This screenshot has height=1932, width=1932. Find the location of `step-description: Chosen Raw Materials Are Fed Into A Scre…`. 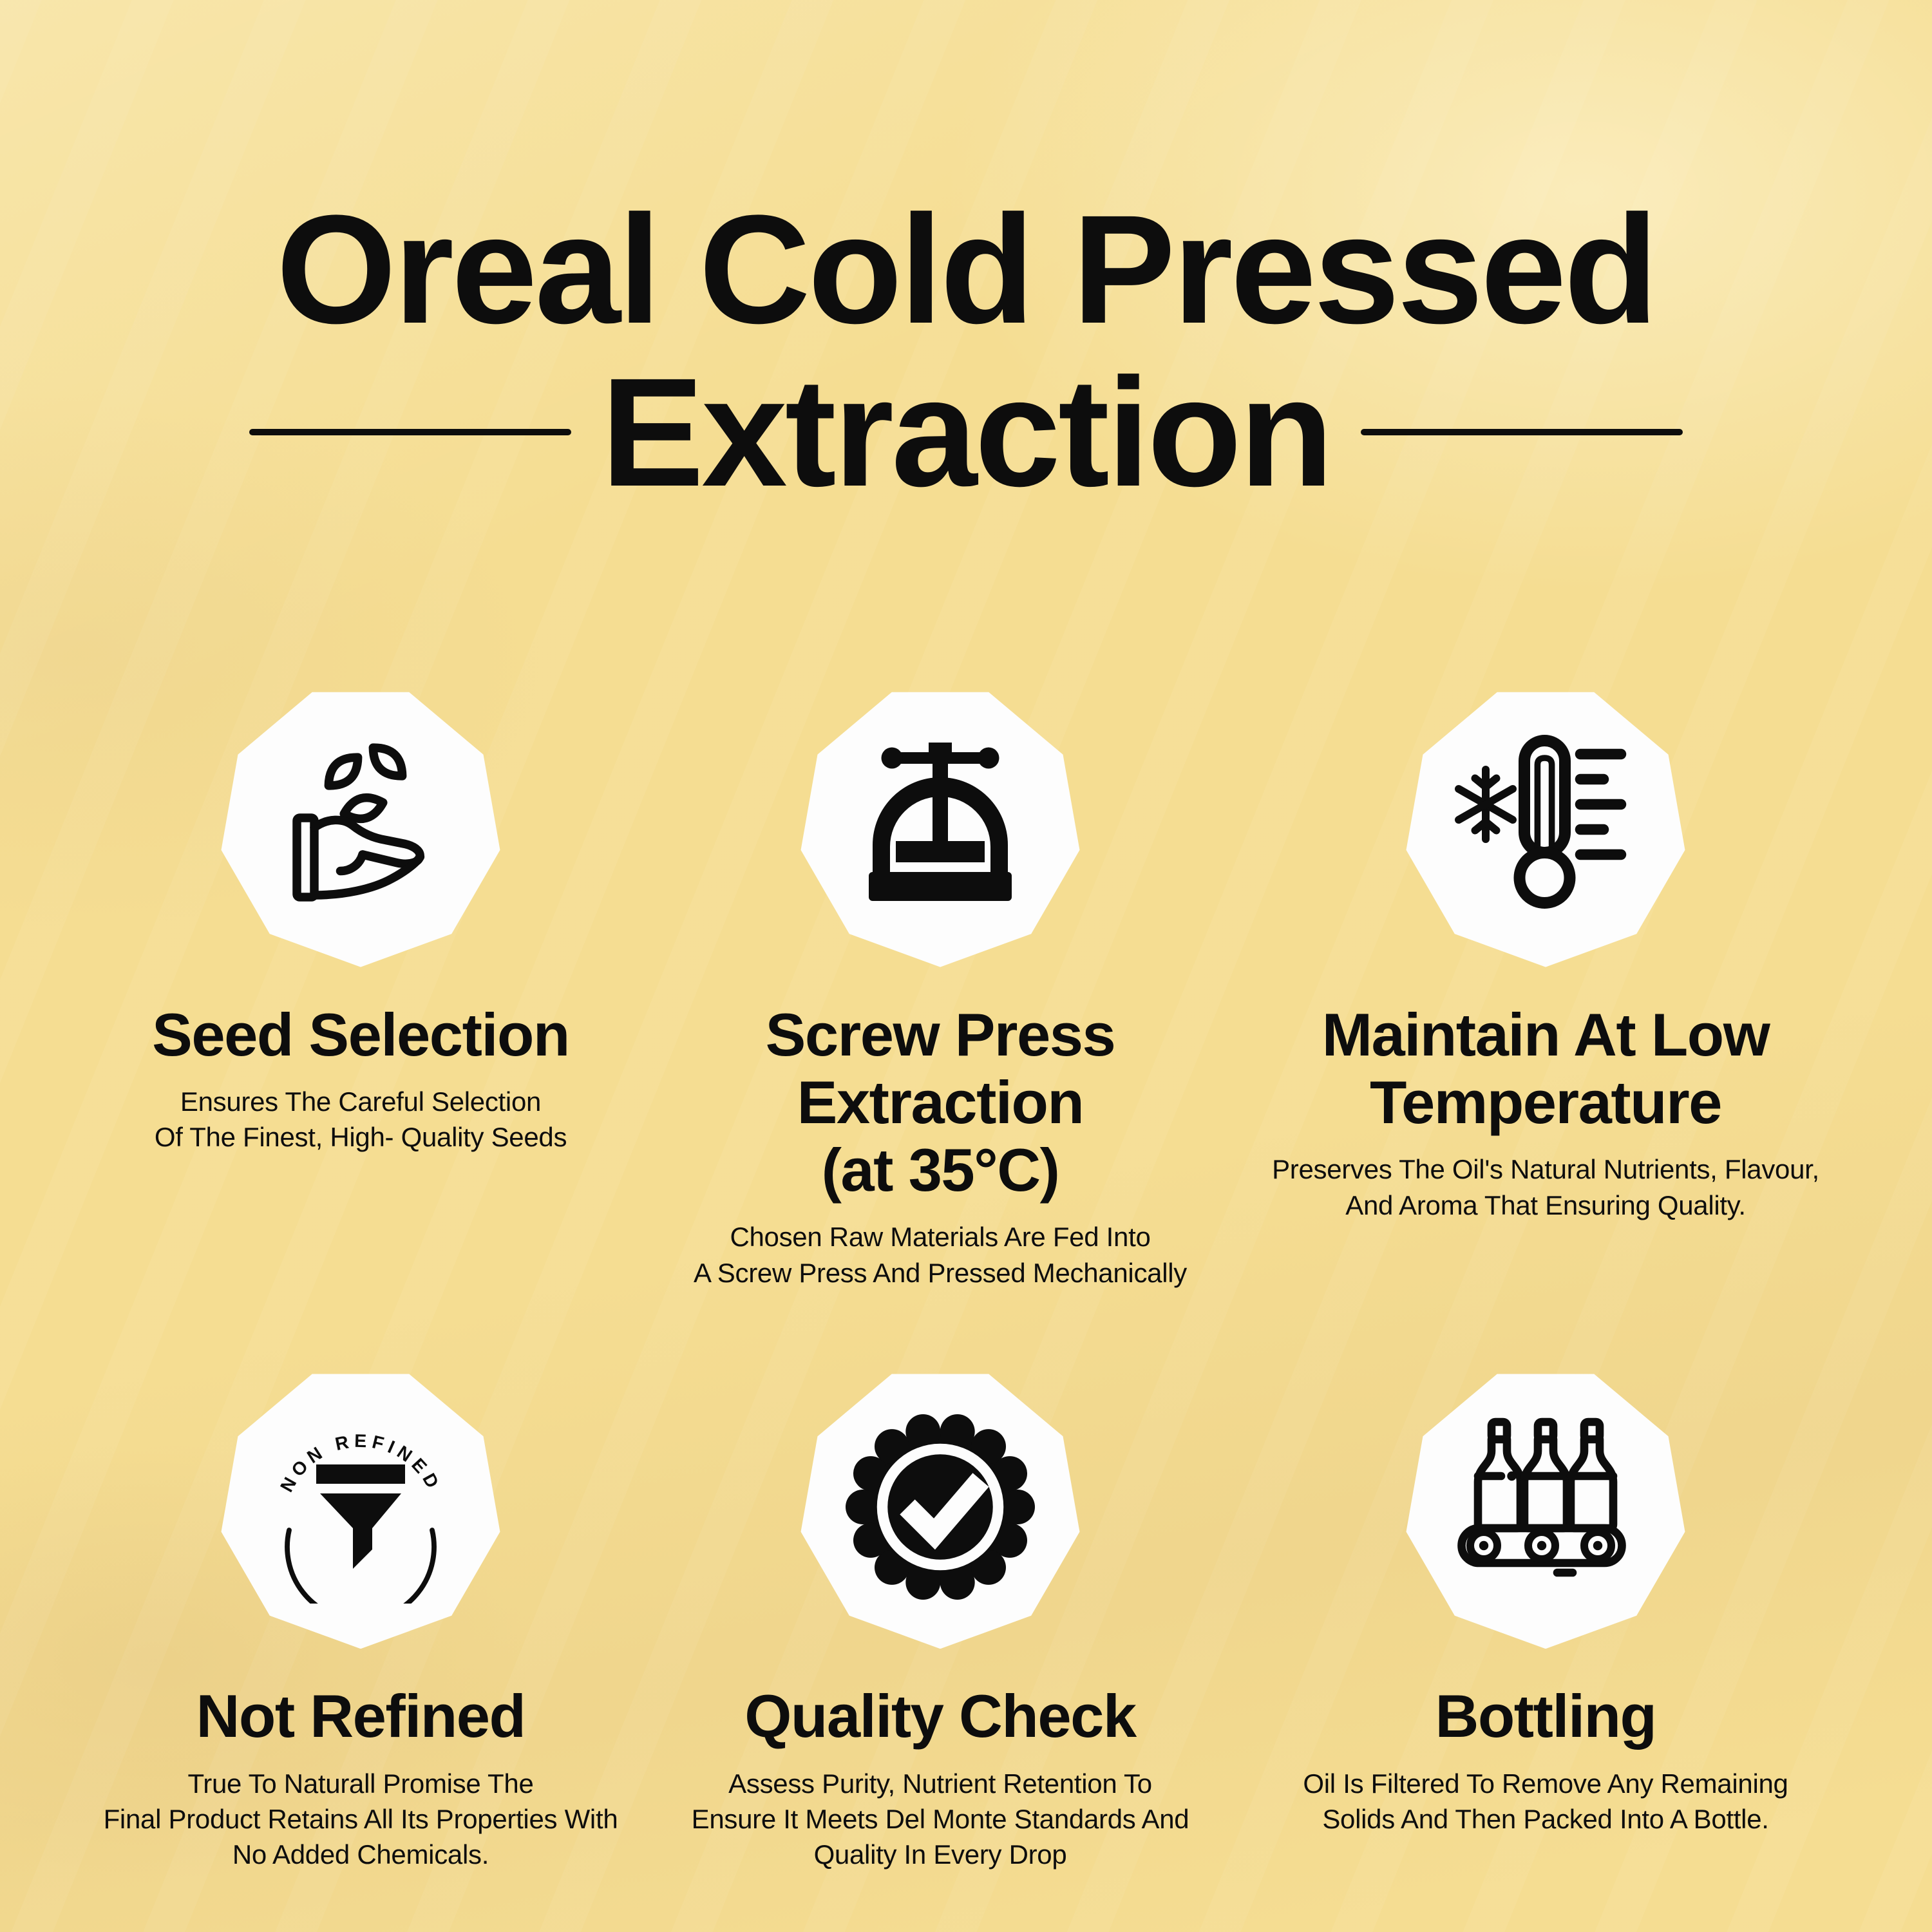

step-description: Chosen Raw Materials Are Fed Into A Scre… is located at coordinates (941, 1255).